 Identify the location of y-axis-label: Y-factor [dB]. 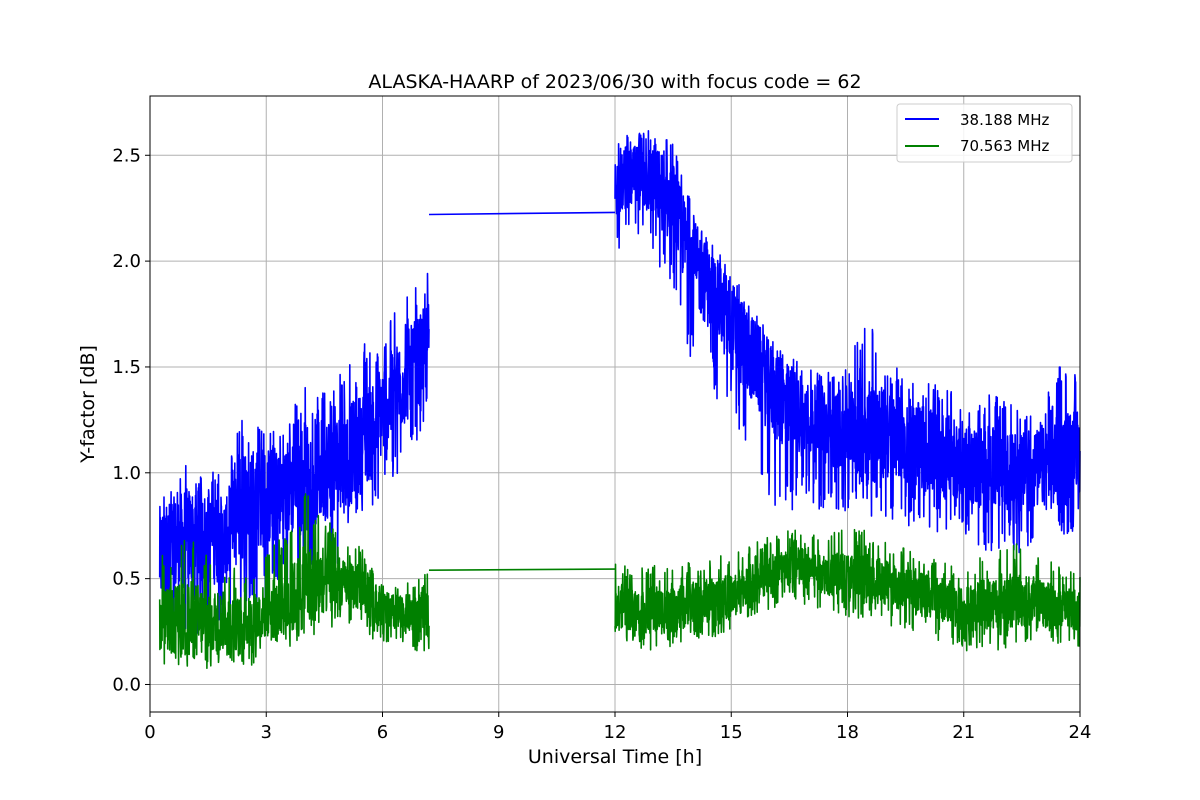
(88, 404).